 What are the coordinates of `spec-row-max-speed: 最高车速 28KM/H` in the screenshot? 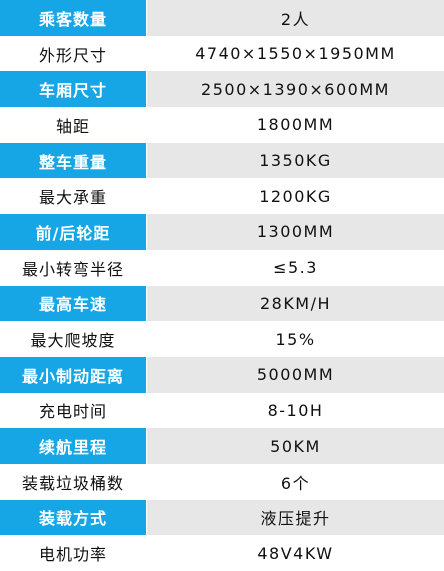 It's located at (222, 303).